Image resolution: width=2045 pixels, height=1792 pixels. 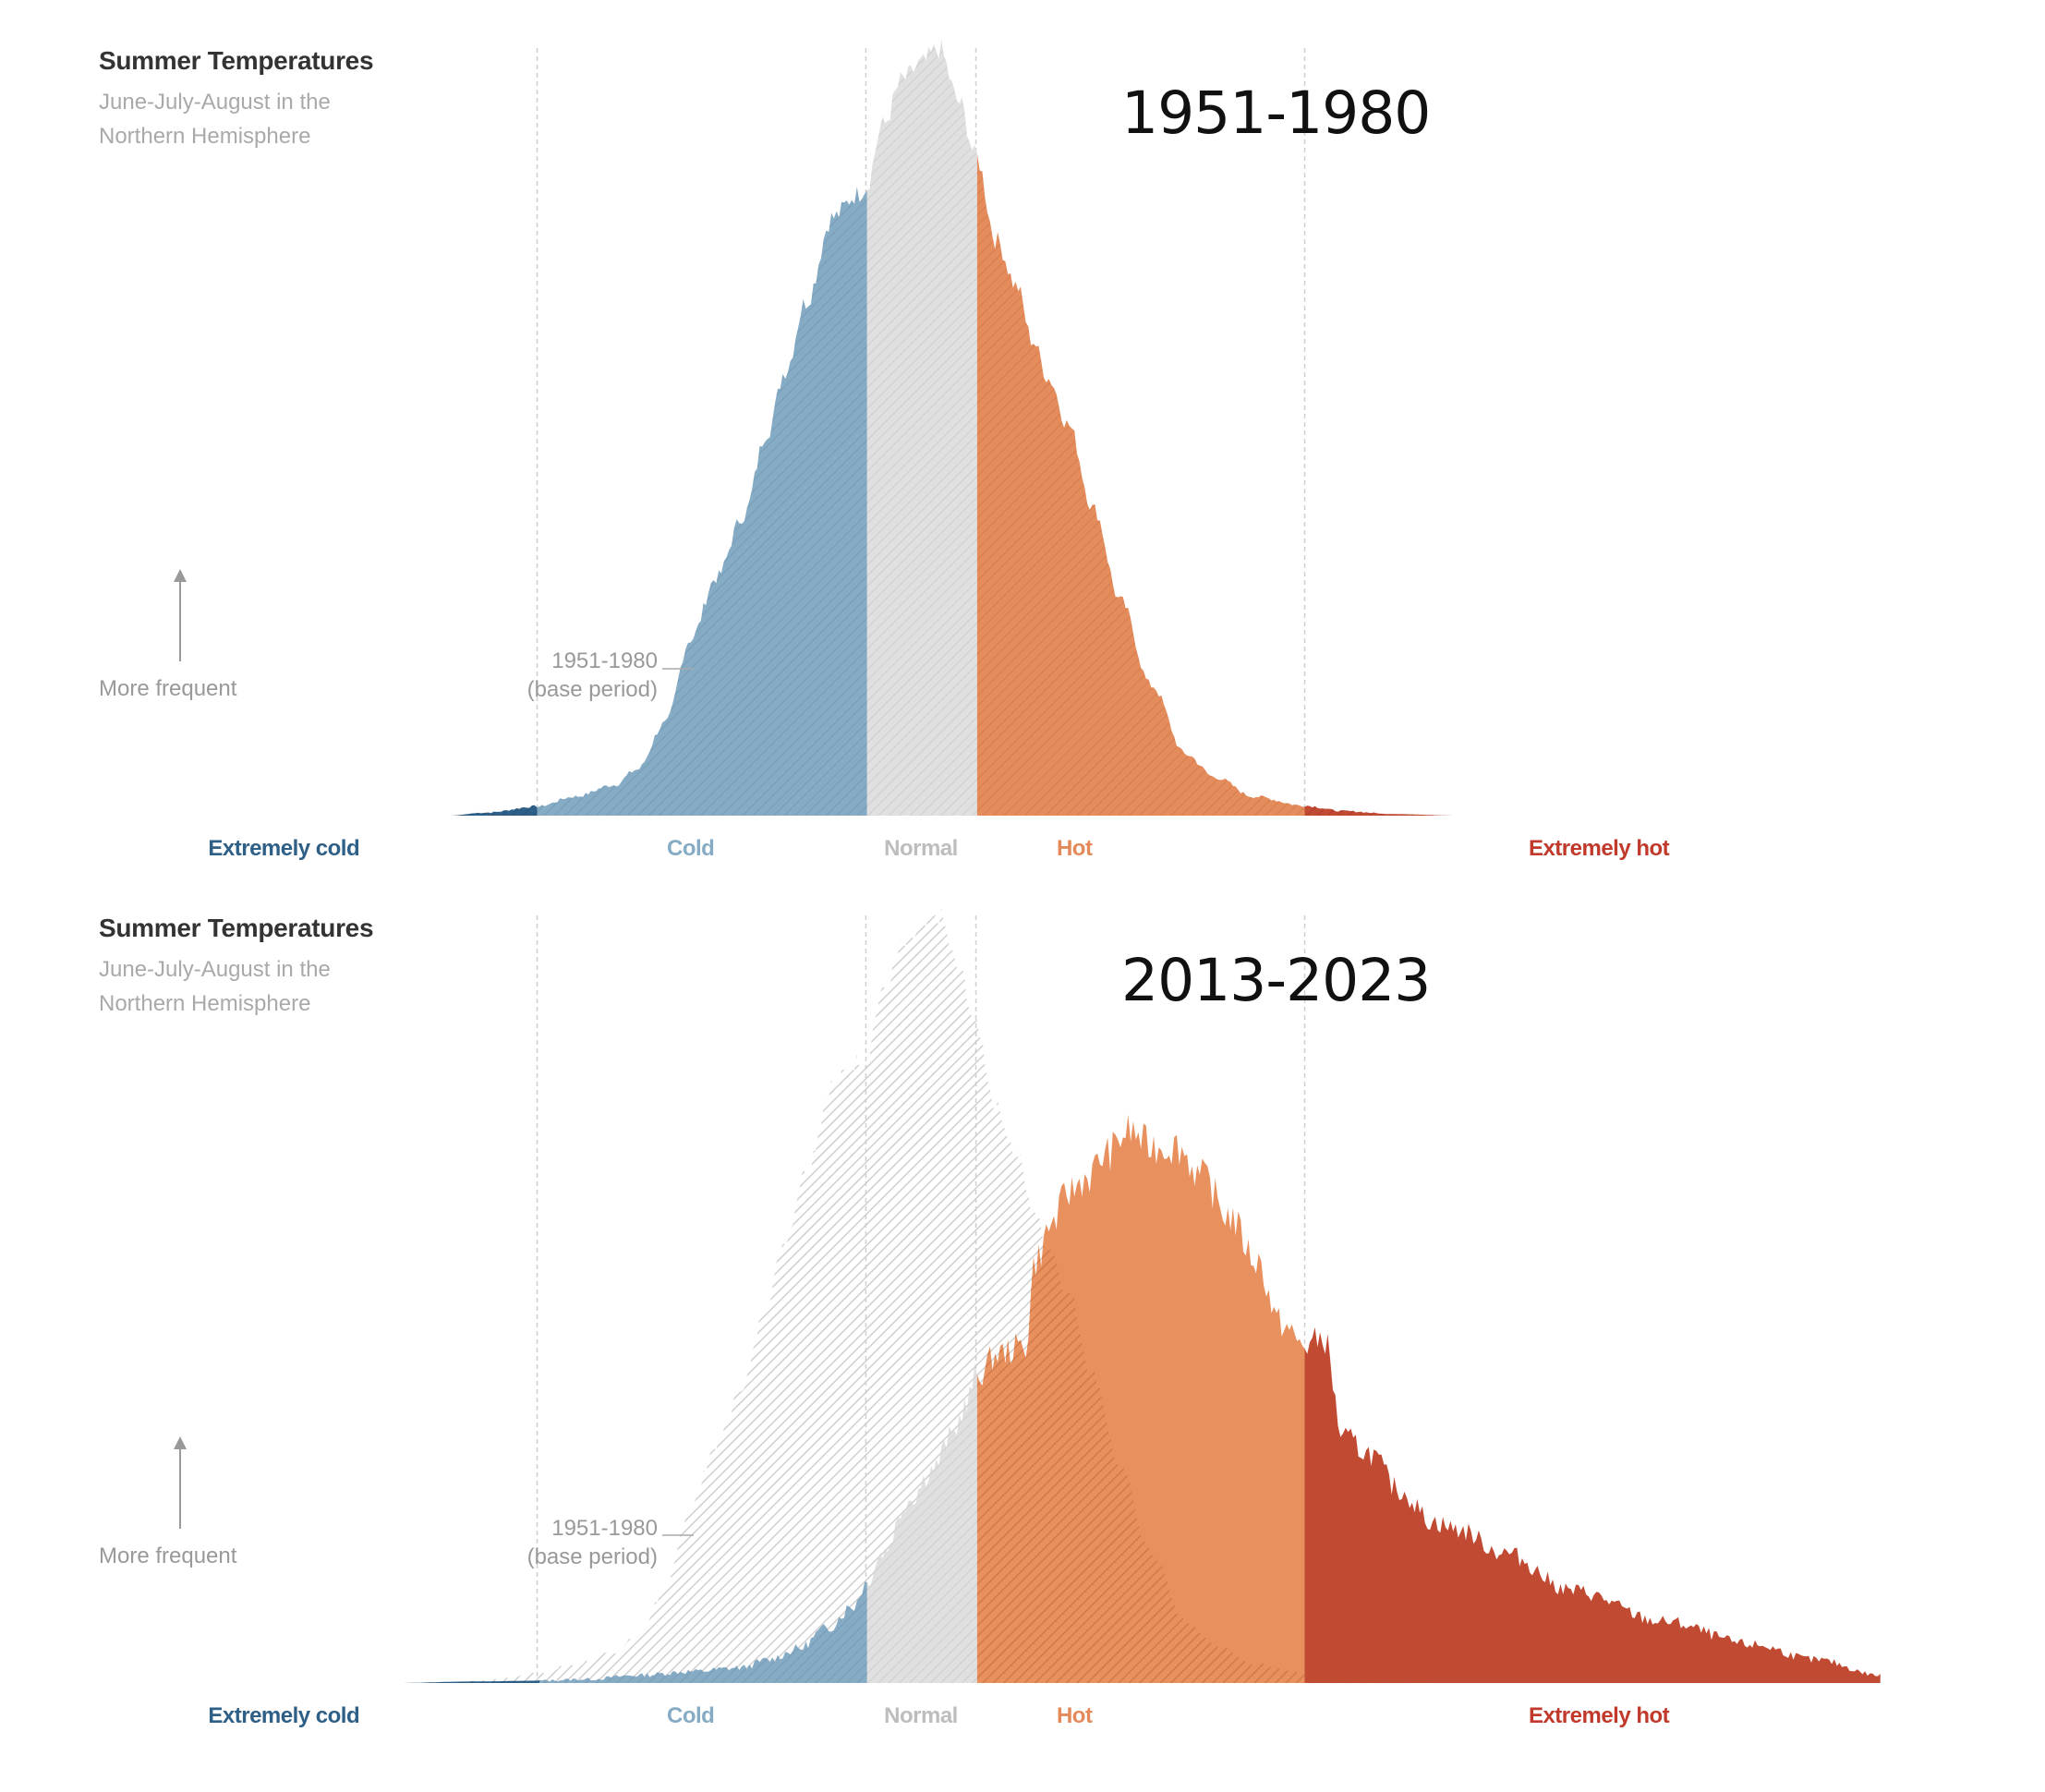 I want to click on period-label: 1951-1980, so click(x=1276, y=113).